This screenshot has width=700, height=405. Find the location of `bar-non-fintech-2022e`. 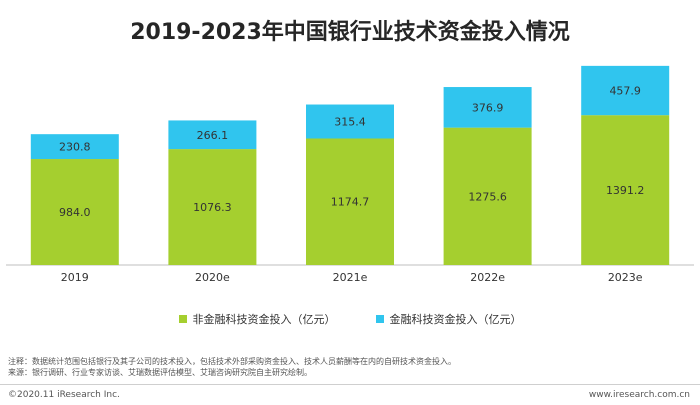

bar-non-fintech-2022e is located at coordinates (487, 196).